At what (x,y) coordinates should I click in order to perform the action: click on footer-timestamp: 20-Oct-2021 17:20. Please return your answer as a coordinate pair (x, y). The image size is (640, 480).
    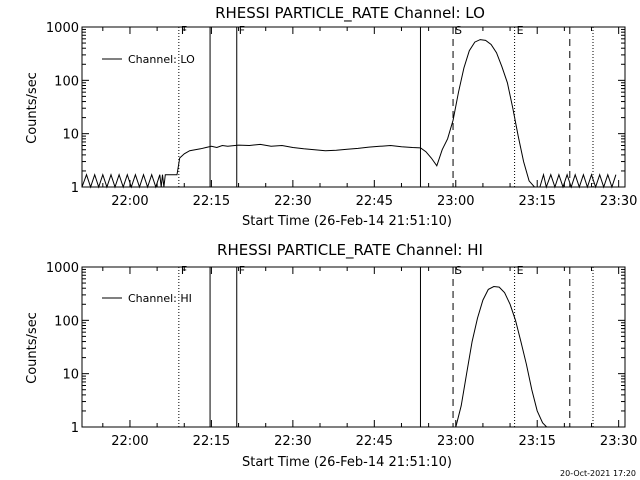
    Looking at the image, I should click on (598, 473).